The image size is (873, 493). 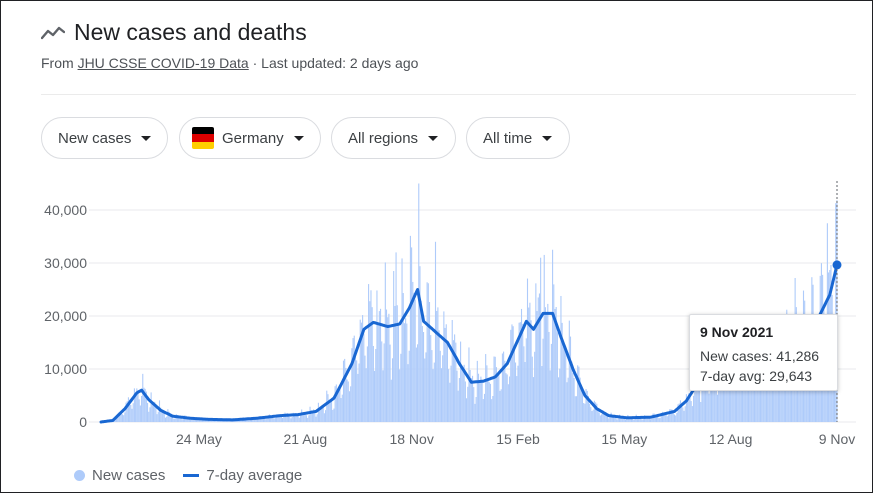 What do you see at coordinates (163, 63) in the screenshot?
I see `source-link: JHU CSSE COVID-19 Data` at bounding box center [163, 63].